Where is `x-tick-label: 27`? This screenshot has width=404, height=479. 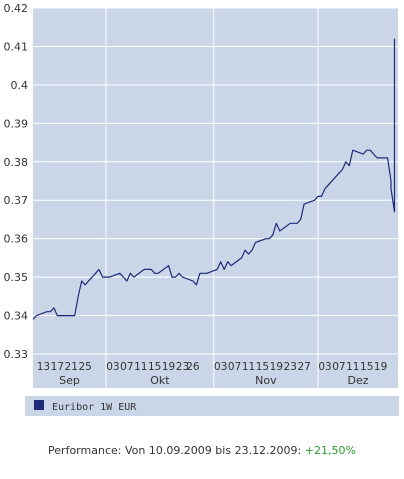 x-tick-label: 27 is located at coordinates (303, 367).